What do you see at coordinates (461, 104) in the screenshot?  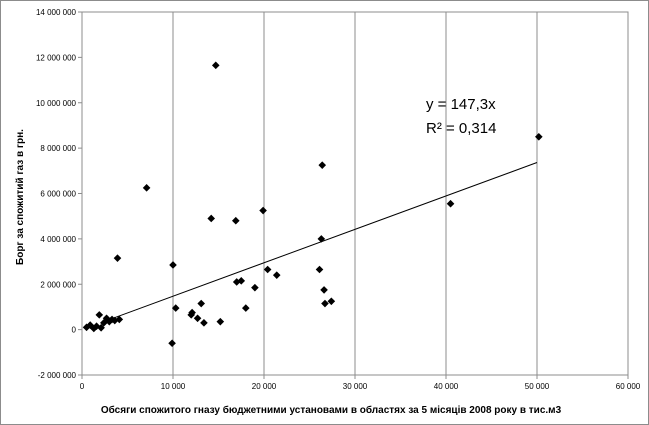 I see `trendline-equation: y = 147,3x` at bounding box center [461, 104].